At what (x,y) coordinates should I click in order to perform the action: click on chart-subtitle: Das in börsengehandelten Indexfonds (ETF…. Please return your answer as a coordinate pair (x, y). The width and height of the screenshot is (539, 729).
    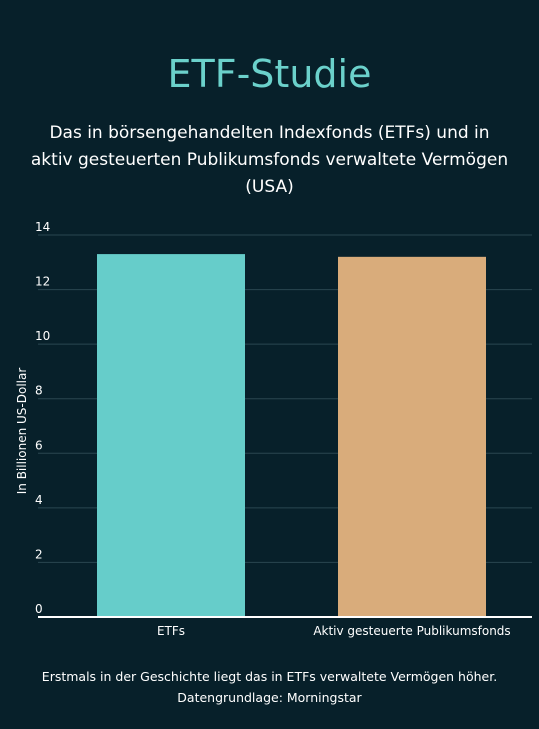
    Looking at the image, I should click on (269, 160).